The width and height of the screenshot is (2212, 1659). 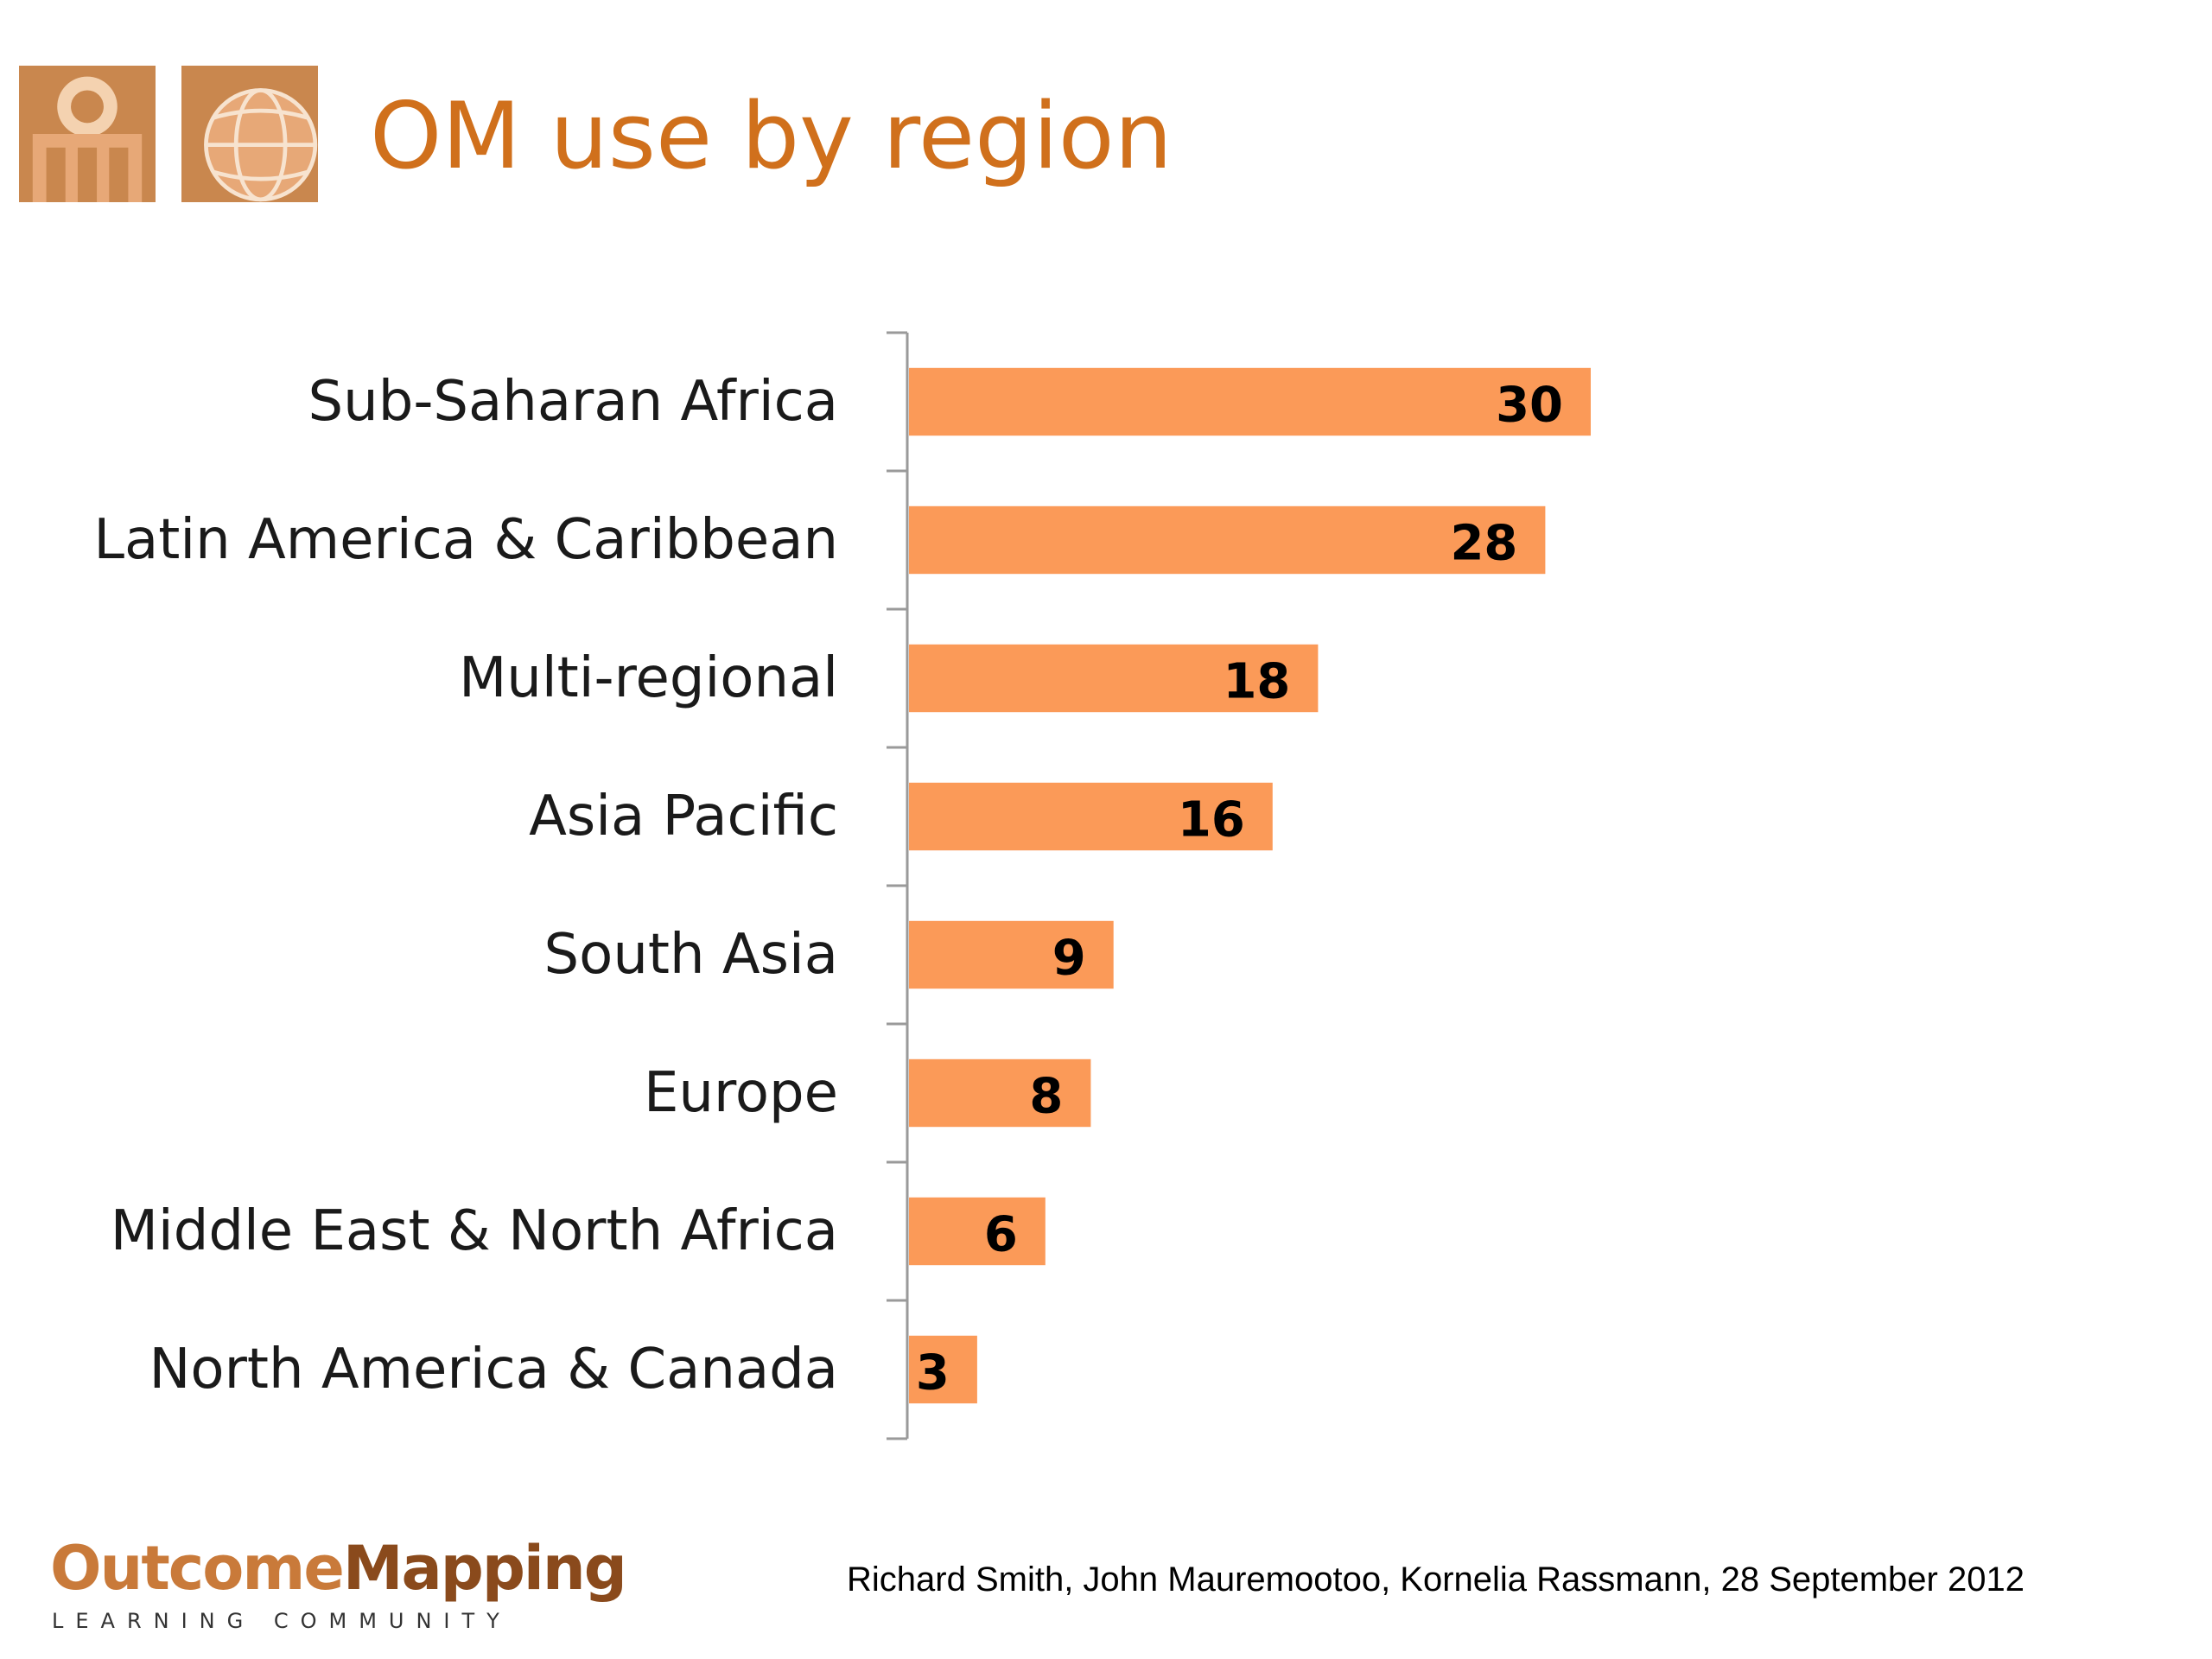 I want to click on outcome-mapping-logo: OutcomeMapping LEARNING COMMUNITY, so click(x=352, y=1585).